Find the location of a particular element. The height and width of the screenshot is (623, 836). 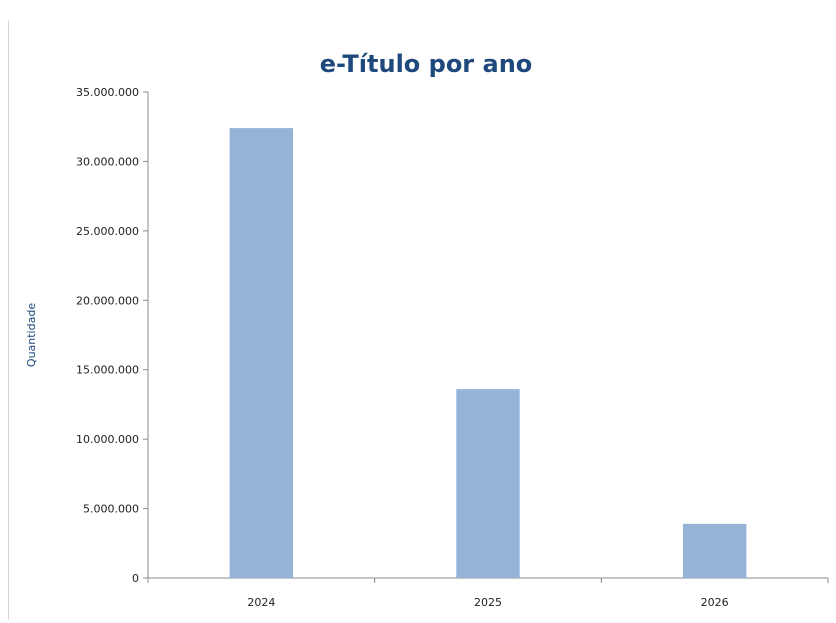

y-tick-label: 5.000.000 is located at coordinates (111, 509).